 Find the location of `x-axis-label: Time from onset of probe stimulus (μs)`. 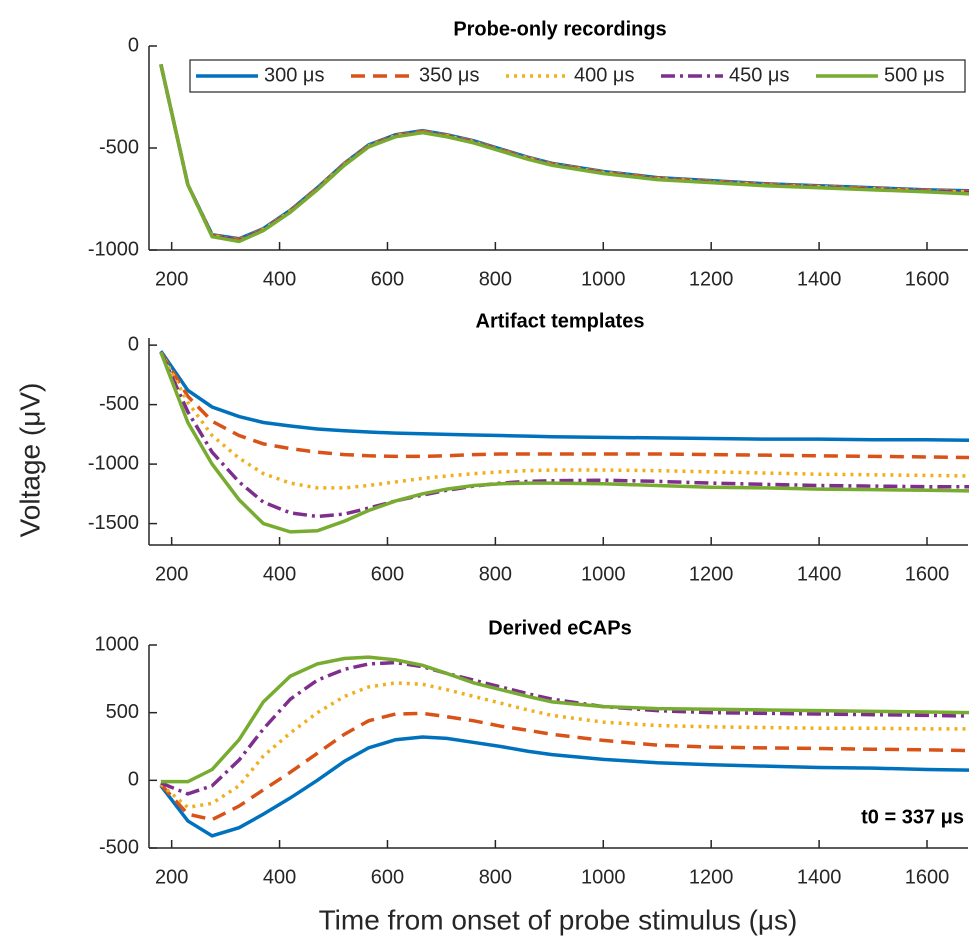

x-axis-label: Time from onset of probe stimulus (μs) is located at coordinates (558, 919).